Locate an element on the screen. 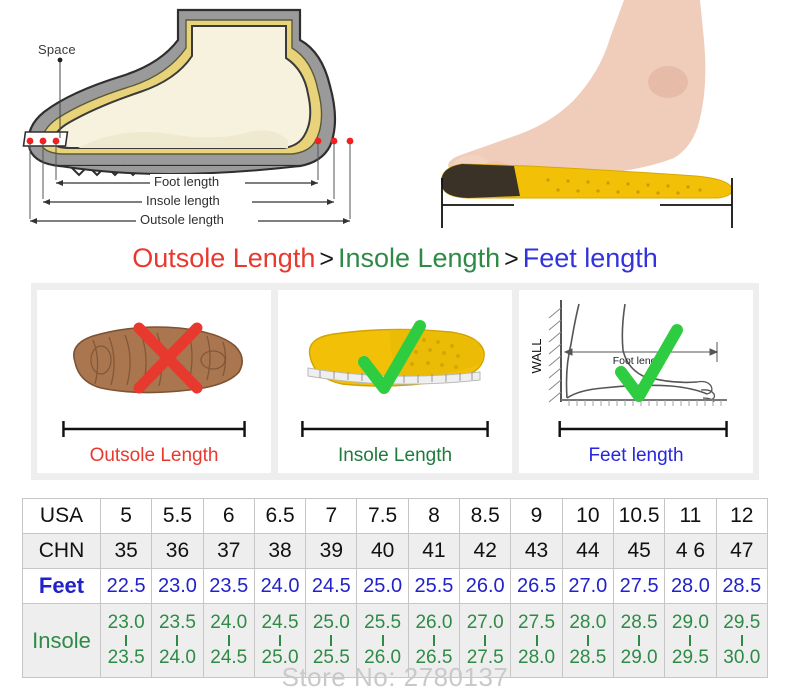 The image size is (790, 699). measure-arrows is located at coordinates (190, 202).